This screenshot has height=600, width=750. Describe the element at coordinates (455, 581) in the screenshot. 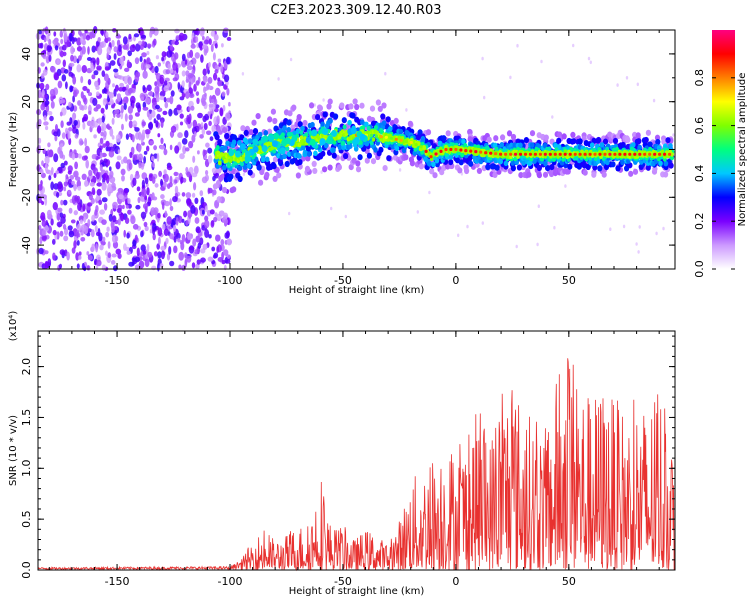

I see `x-tick-label: 0` at that location.